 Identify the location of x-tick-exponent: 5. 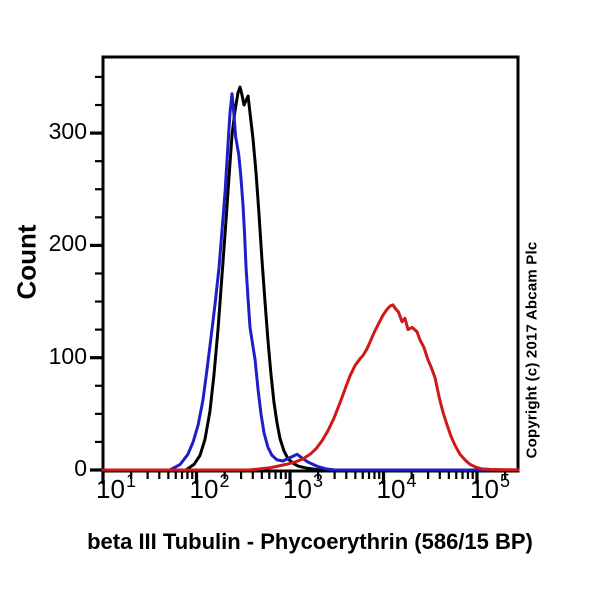
(504, 481).